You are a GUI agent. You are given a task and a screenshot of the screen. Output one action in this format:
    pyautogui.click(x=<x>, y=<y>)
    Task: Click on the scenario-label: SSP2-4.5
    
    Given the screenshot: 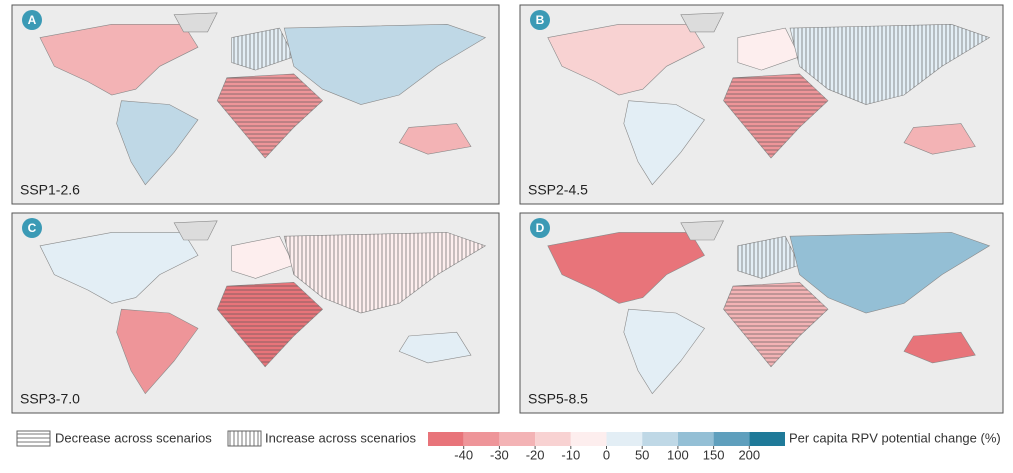 What is the action you would take?
    pyautogui.click(x=558, y=190)
    